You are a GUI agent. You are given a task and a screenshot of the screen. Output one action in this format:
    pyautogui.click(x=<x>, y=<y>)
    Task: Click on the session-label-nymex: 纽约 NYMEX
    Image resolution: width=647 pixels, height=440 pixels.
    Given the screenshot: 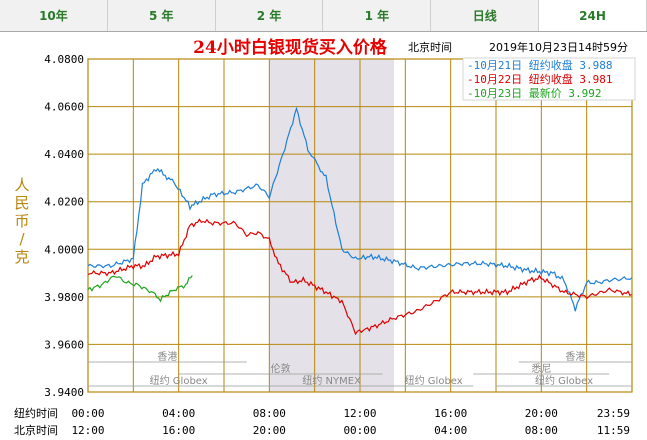 What is the action you would take?
    pyautogui.click(x=331, y=380)
    